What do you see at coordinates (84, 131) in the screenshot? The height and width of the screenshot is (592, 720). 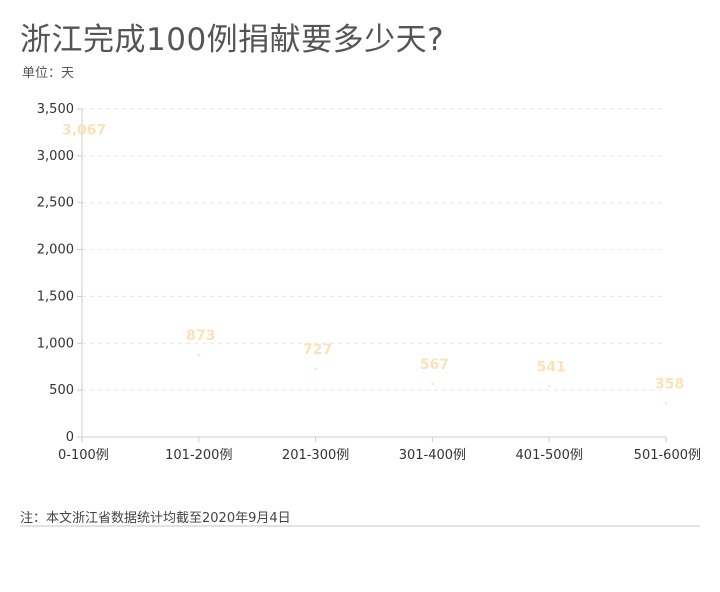 I see `data-label: 3,067` at bounding box center [84, 131].